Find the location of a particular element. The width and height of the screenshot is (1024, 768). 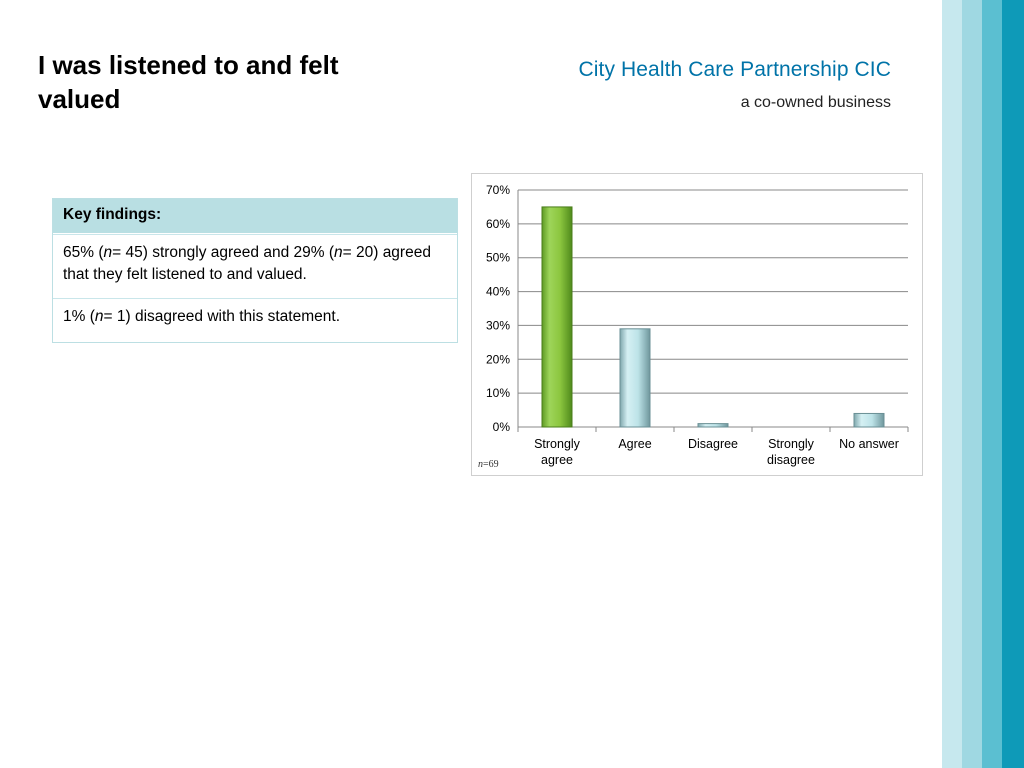

y-tick-label: 50% is located at coordinates (498, 258).